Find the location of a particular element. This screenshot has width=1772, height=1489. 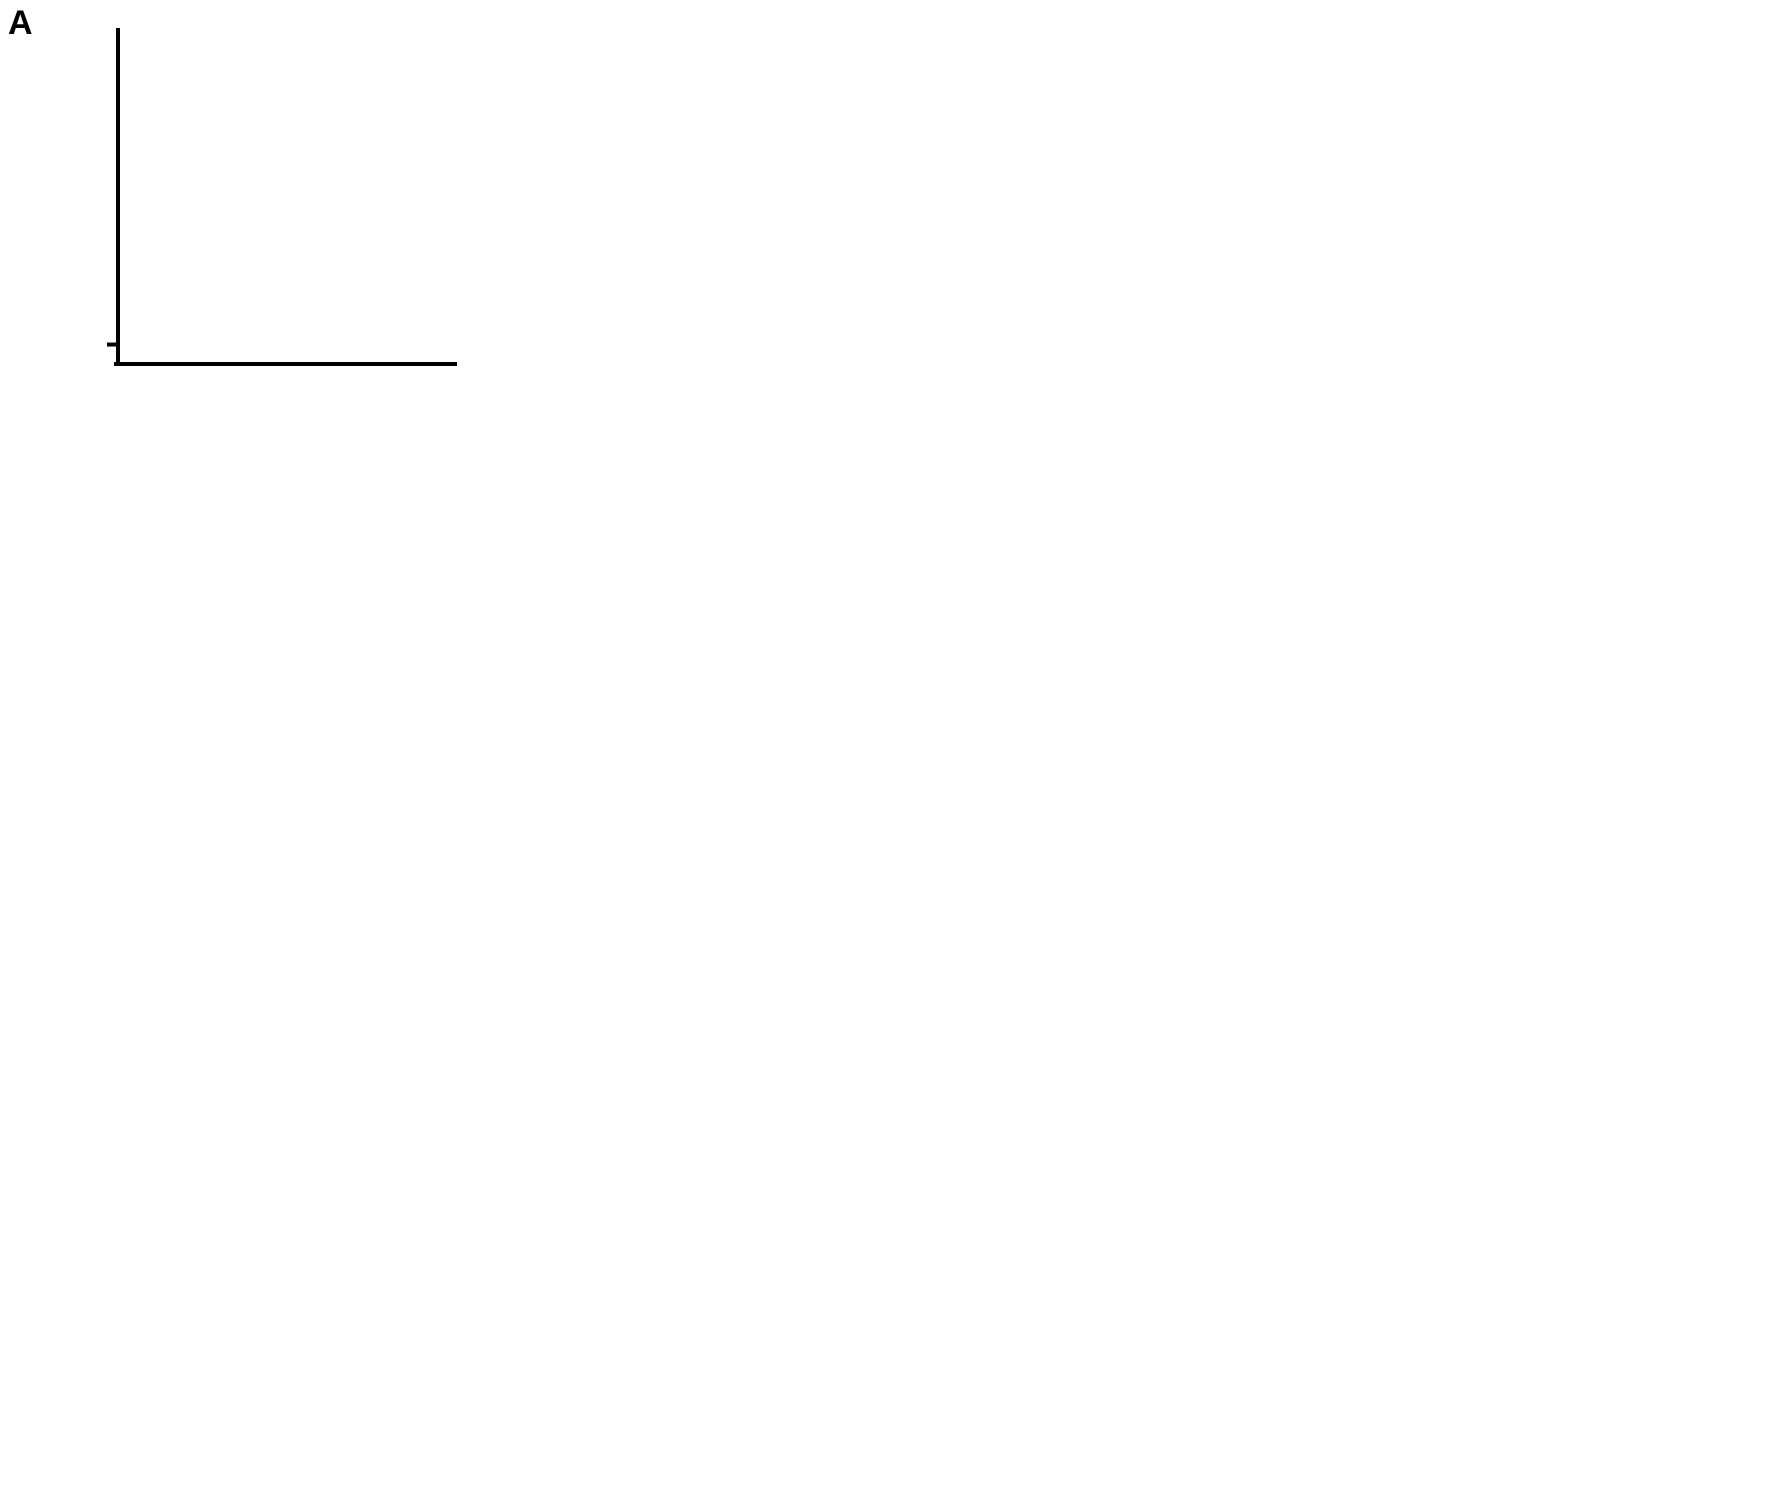

panel-label-a: A is located at coordinates (20, 23).